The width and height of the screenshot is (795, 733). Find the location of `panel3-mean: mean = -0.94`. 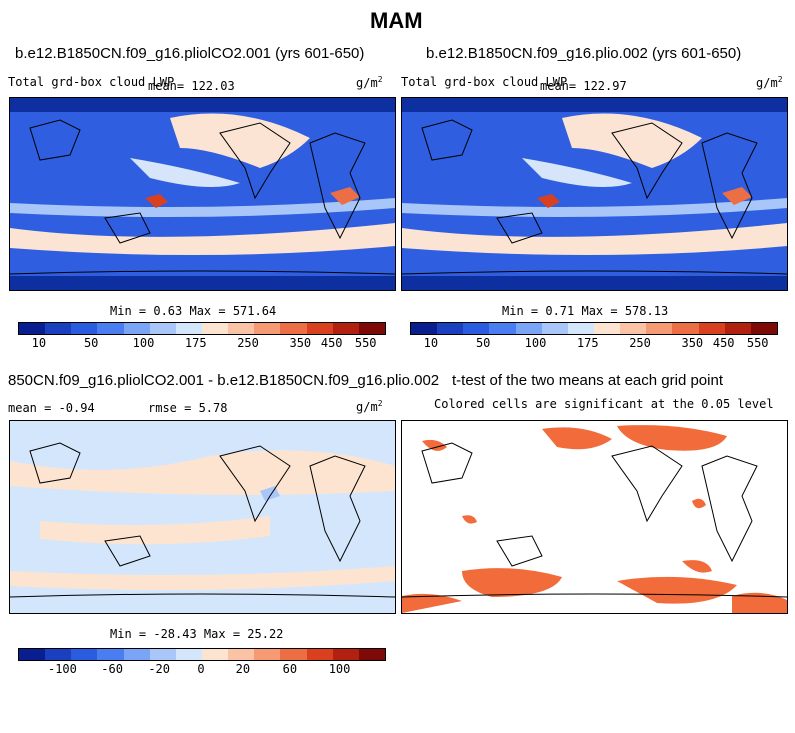

panel3-mean: mean = -0.94 is located at coordinates (51, 408).